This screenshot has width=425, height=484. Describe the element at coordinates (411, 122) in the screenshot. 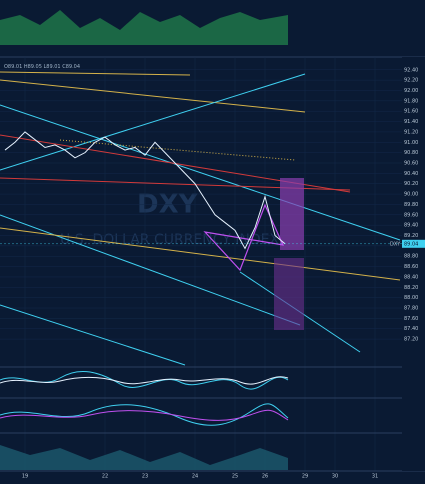

I see `y-tick-label: 91.40` at that location.